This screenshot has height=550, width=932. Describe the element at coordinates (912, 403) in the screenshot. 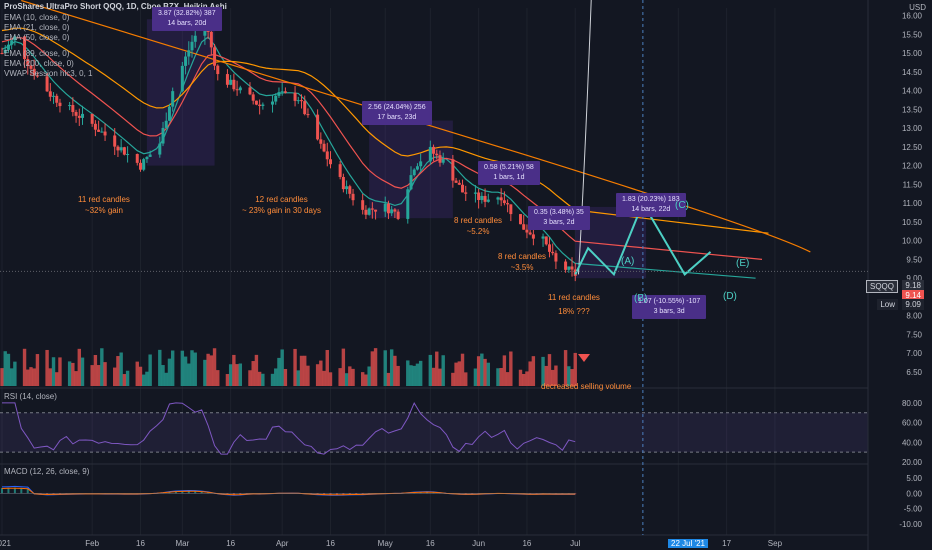

I see `rsi-tick-label: 80.00` at that location.